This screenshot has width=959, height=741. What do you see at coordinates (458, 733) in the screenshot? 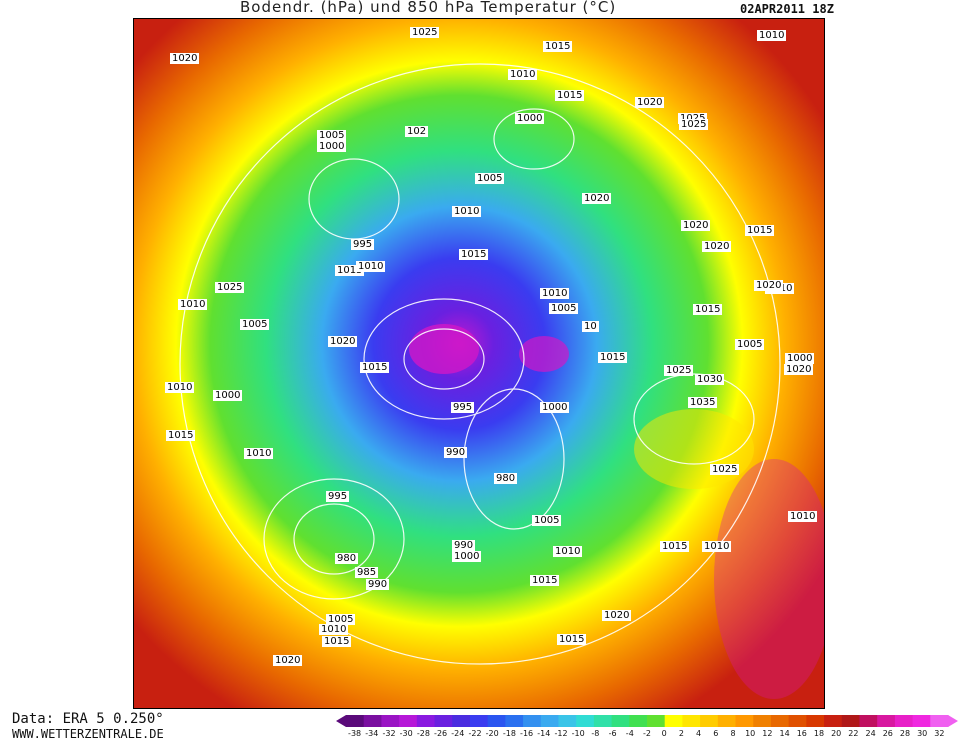
I see `colorbar-tick-label: -24` at bounding box center [458, 733].